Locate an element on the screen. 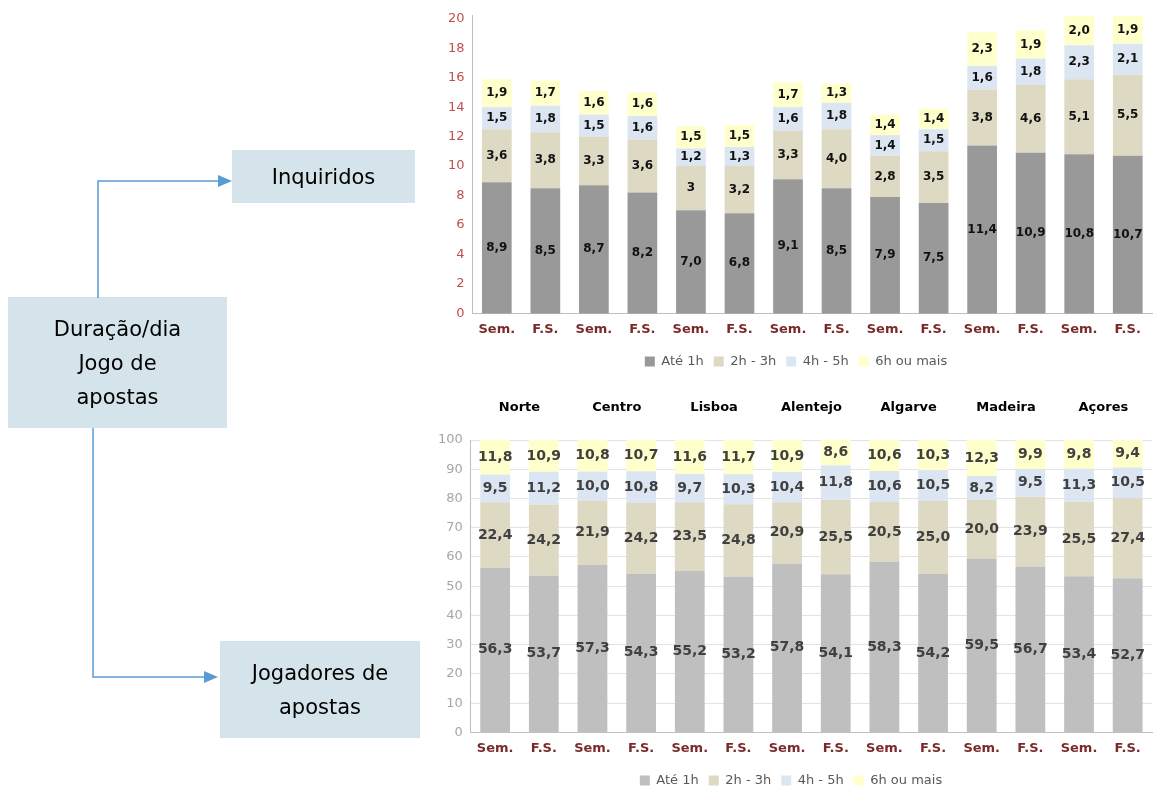  data-label: 54,1 is located at coordinates (836, 651).